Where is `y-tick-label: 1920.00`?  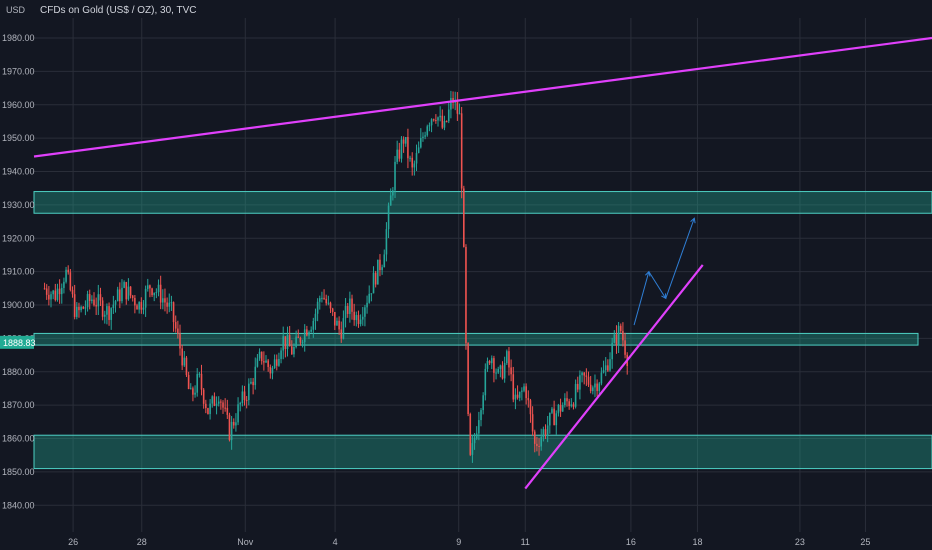
y-tick-label: 1920.00 is located at coordinates (18, 238).